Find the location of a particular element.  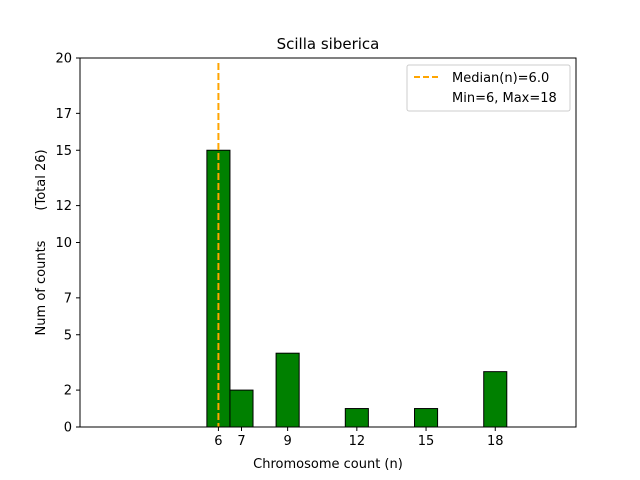

y-tick-label-7: 7 is located at coordinates (68, 298).